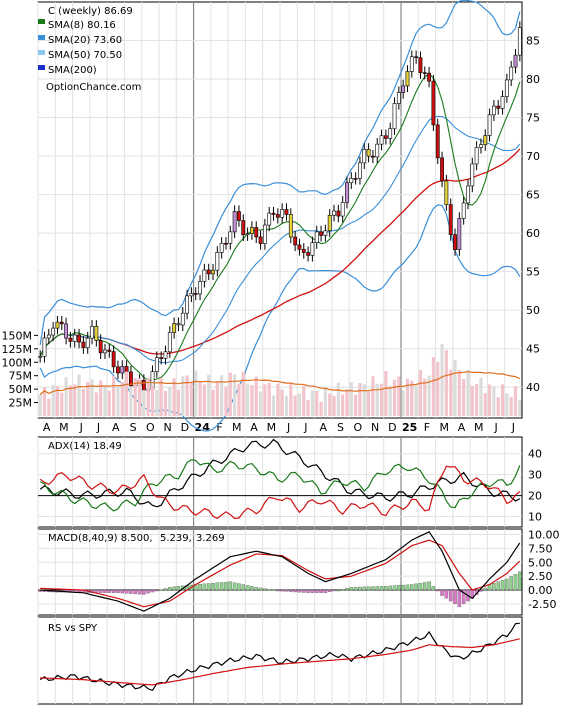  Describe the element at coordinates (462, 427) in the screenshot. I see `month-label: A` at that location.